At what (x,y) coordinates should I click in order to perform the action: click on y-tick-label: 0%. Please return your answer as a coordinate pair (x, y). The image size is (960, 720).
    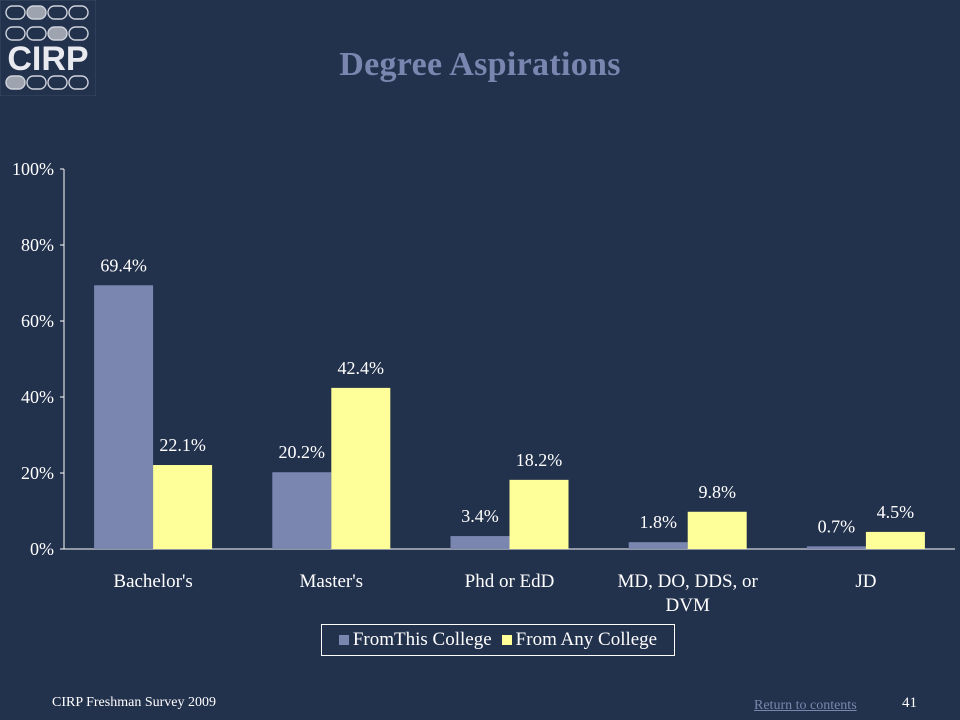
    Looking at the image, I should click on (42, 549).